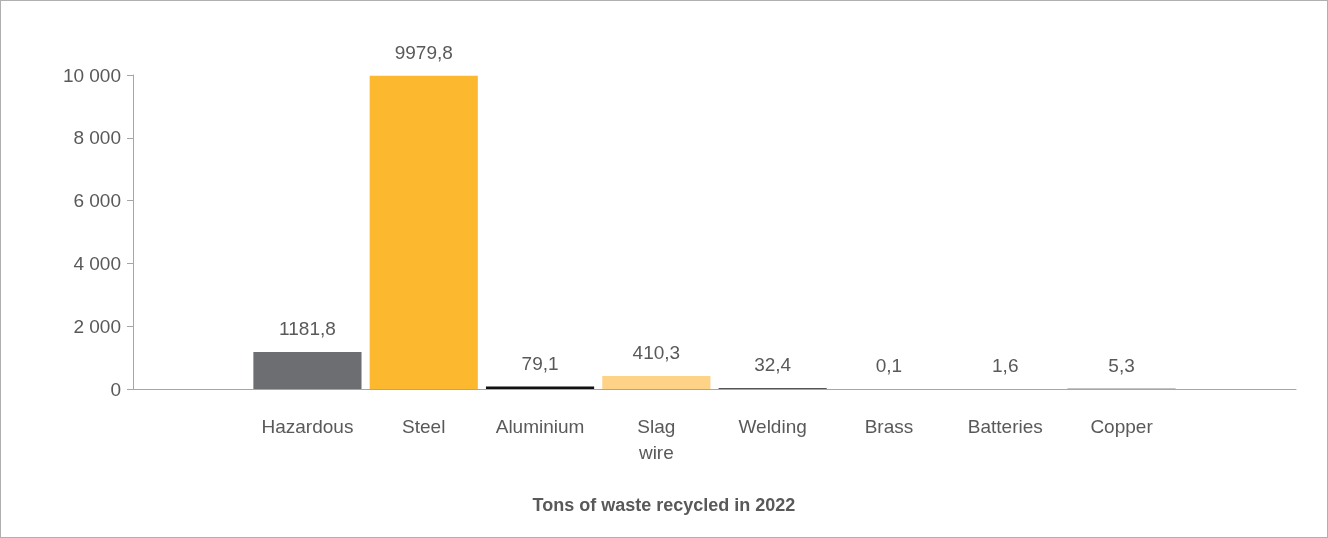 The width and height of the screenshot is (1328, 538). I want to click on y-tick-label: 4 000, so click(97, 263).